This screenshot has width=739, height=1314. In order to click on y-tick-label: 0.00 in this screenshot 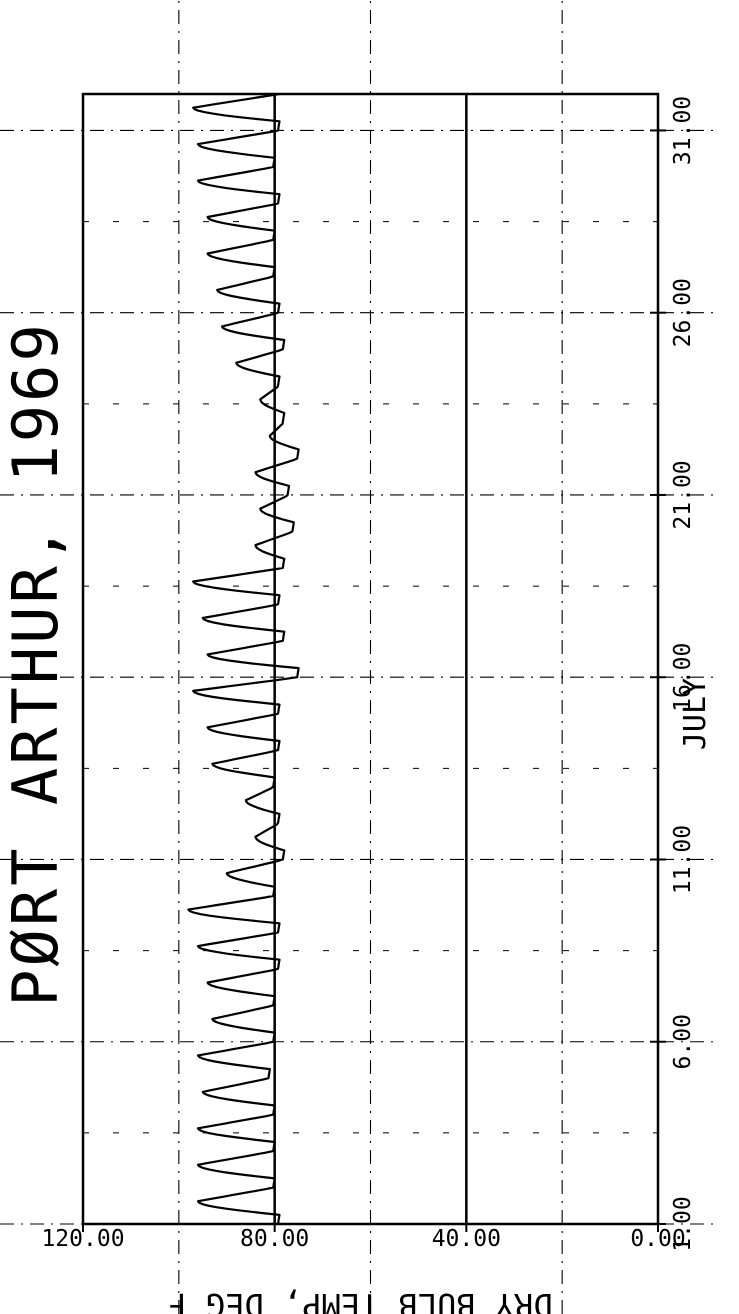, I will do `click(657, 1239)`.